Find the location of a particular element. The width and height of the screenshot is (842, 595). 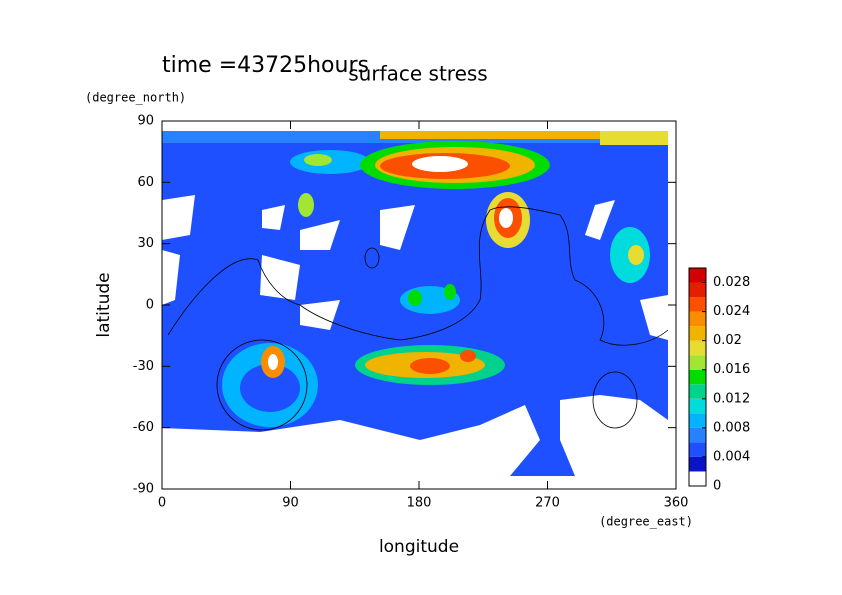

y-tick-label: 90 is located at coordinates (145, 121).